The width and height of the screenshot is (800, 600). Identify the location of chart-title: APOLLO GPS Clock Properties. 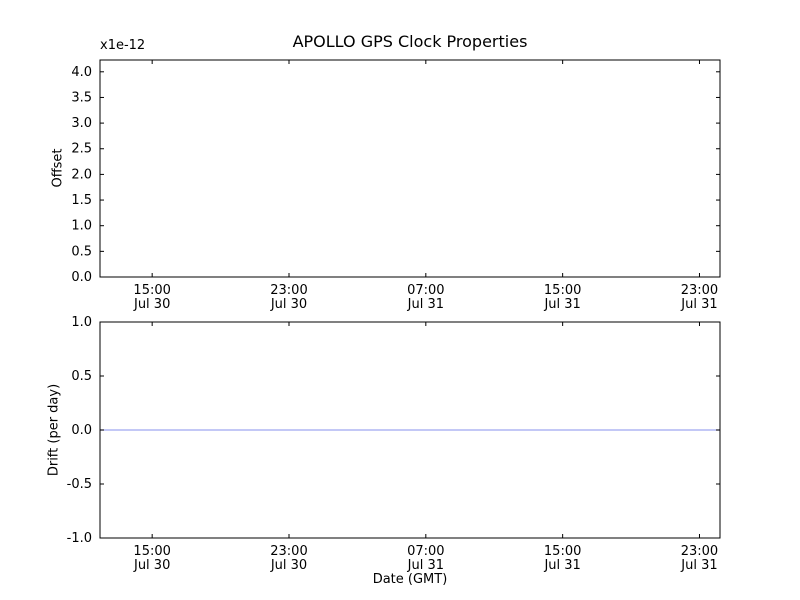
(410, 41).